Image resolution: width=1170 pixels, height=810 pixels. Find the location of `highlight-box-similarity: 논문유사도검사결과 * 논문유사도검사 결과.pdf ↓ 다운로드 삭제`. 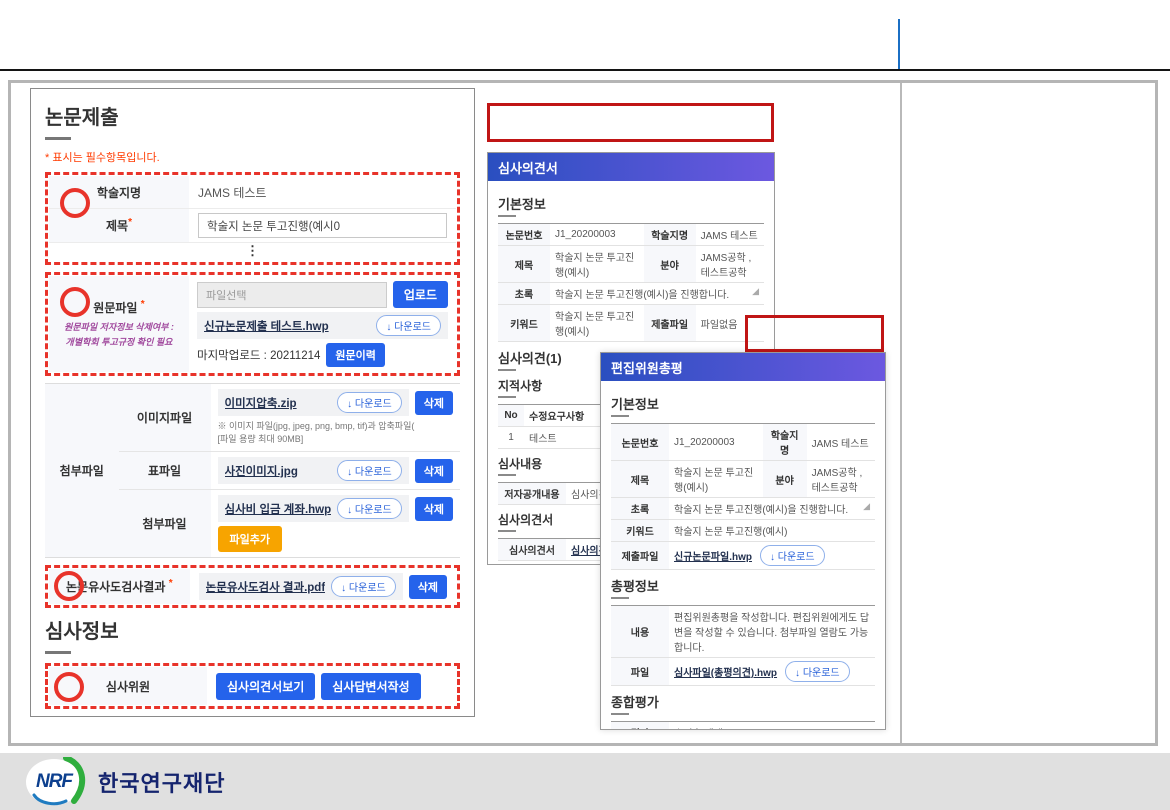

highlight-box-similarity: 논문유사도검사결과 * 논문유사도검사 결과.pdf ↓ 다운로드 삭제 is located at coordinates (252, 587).